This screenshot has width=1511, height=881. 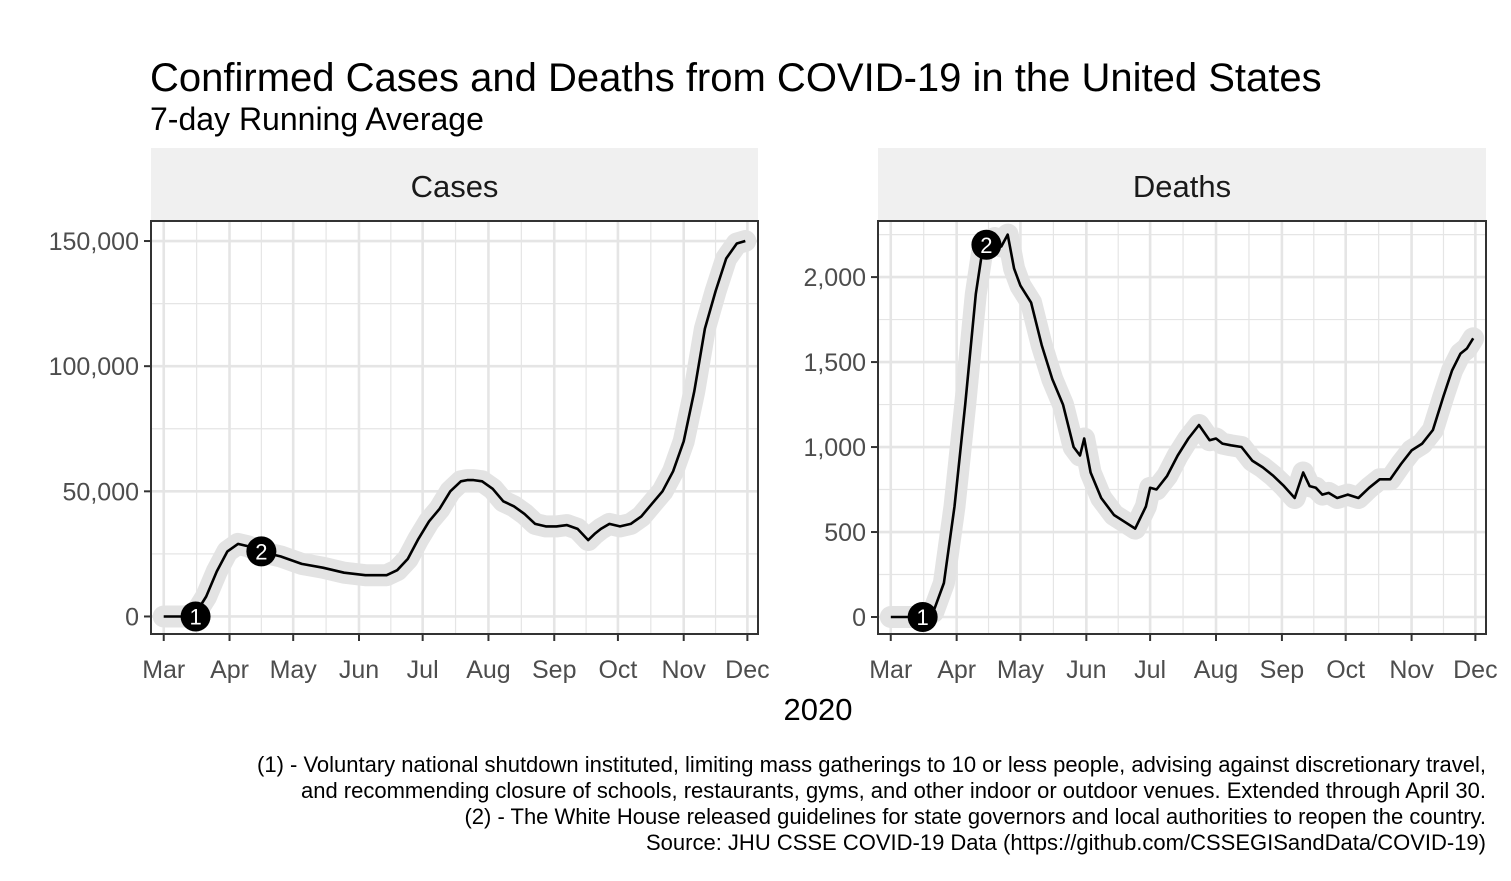 What do you see at coordinates (1086, 670) in the screenshot?
I see `deaths-x-tick-label: Jun` at bounding box center [1086, 670].